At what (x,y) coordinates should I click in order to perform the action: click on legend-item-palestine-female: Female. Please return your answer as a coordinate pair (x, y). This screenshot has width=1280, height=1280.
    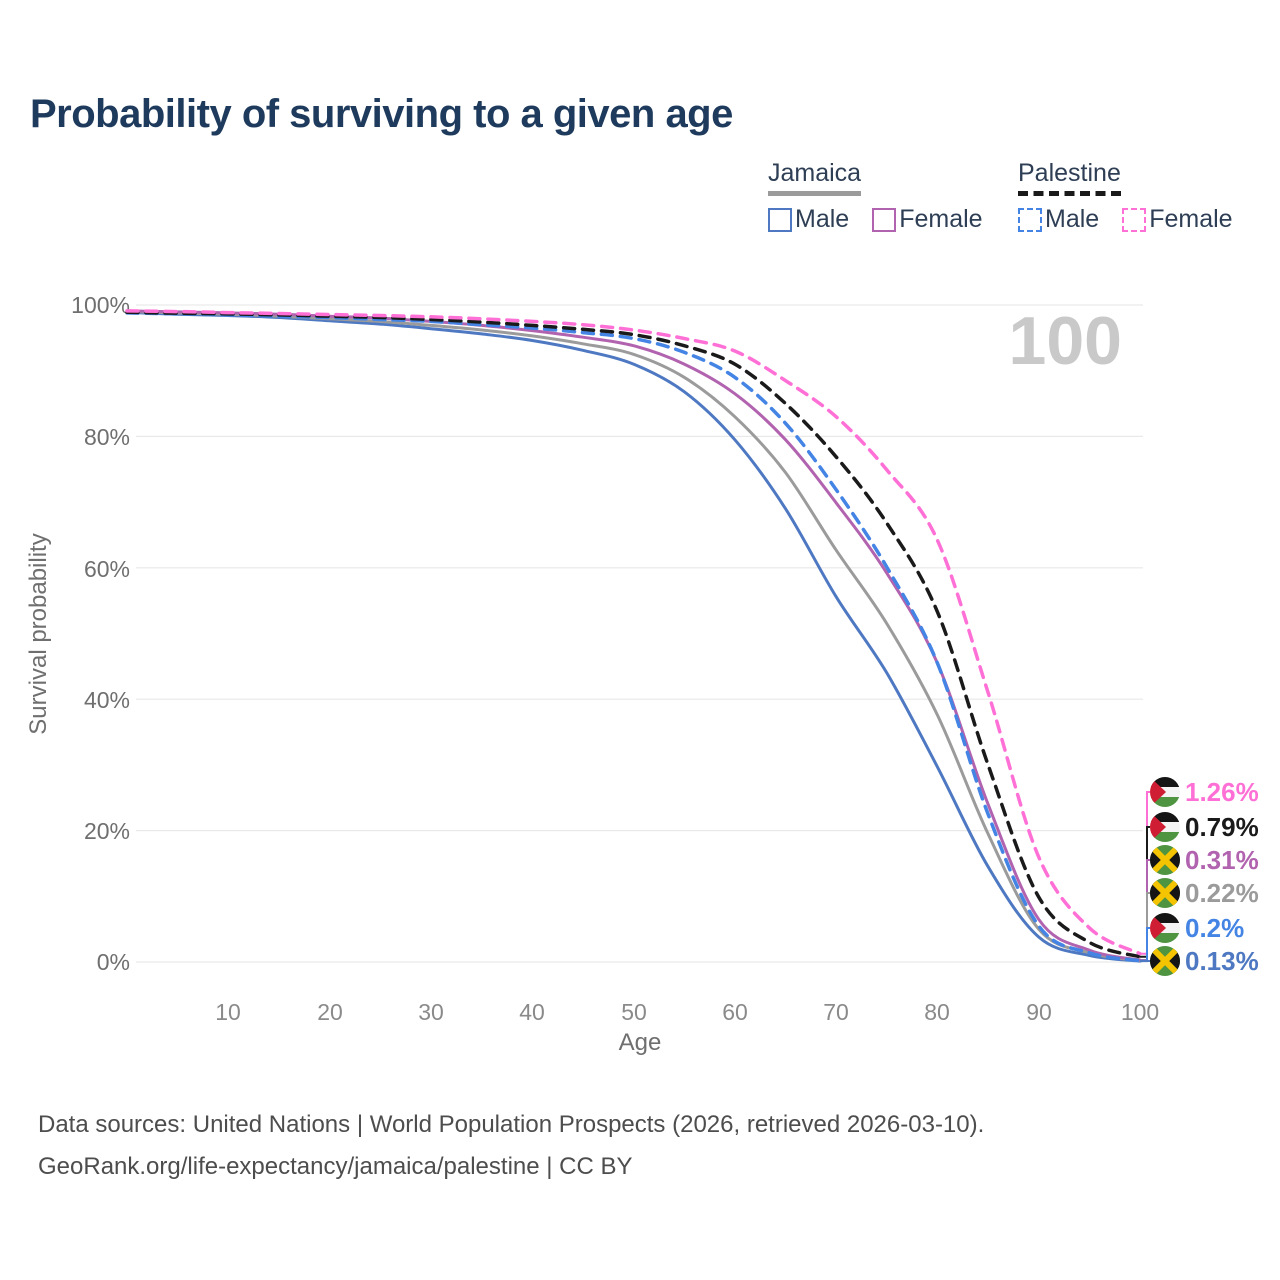
    Looking at the image, I should click on (1177, 219).